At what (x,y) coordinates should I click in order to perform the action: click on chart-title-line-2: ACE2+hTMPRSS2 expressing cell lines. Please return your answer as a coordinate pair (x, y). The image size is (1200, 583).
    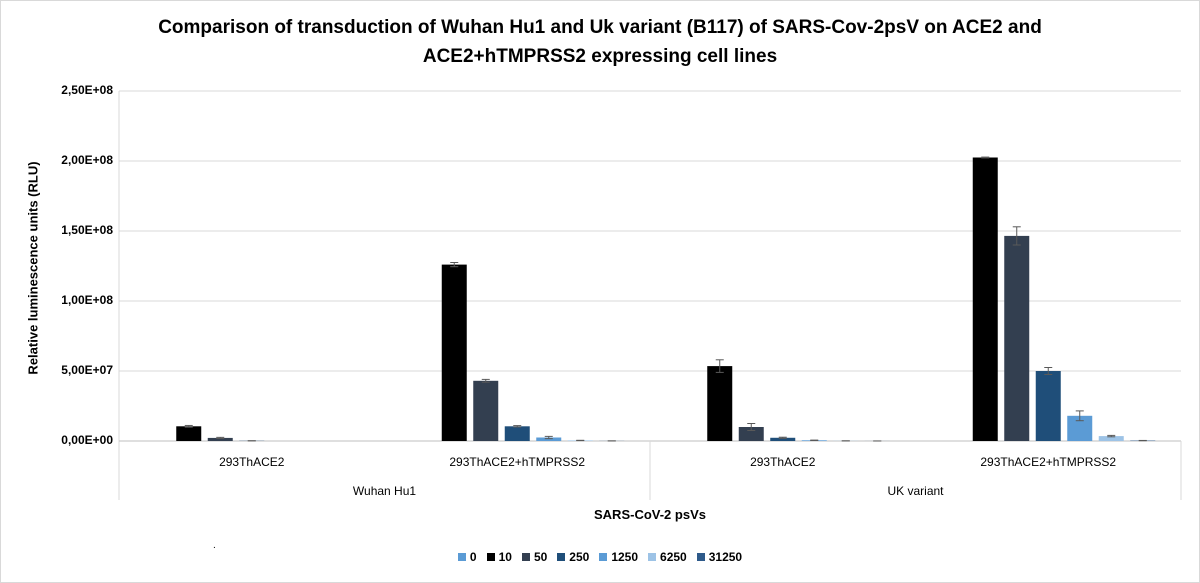
    Looking at the image, I should click on (600, 56).